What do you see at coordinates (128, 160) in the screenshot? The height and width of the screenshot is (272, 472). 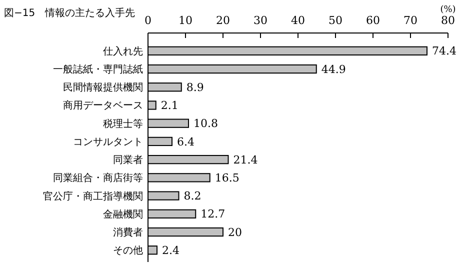 I see `y-tick-label: 同業者` at bounding box center [128, 160].